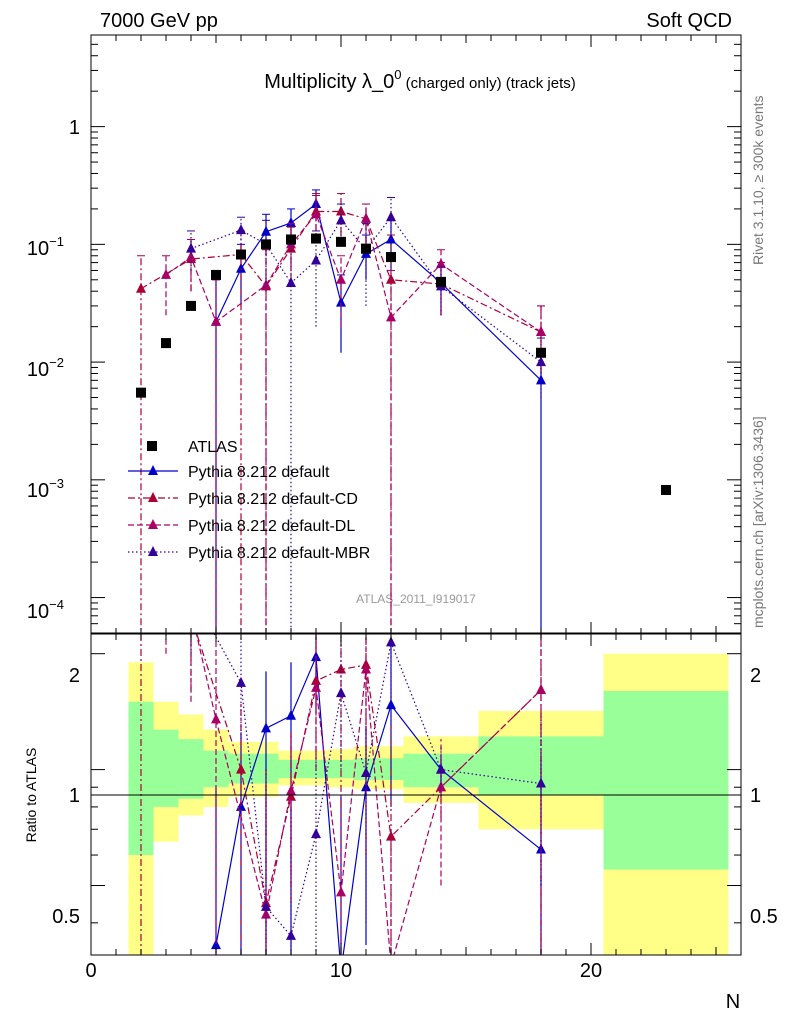  What do you see at coordinates (159, 21) in the screenshot?
I see `header-left: 7000 GeV pp` at bounding box center [159, 21].